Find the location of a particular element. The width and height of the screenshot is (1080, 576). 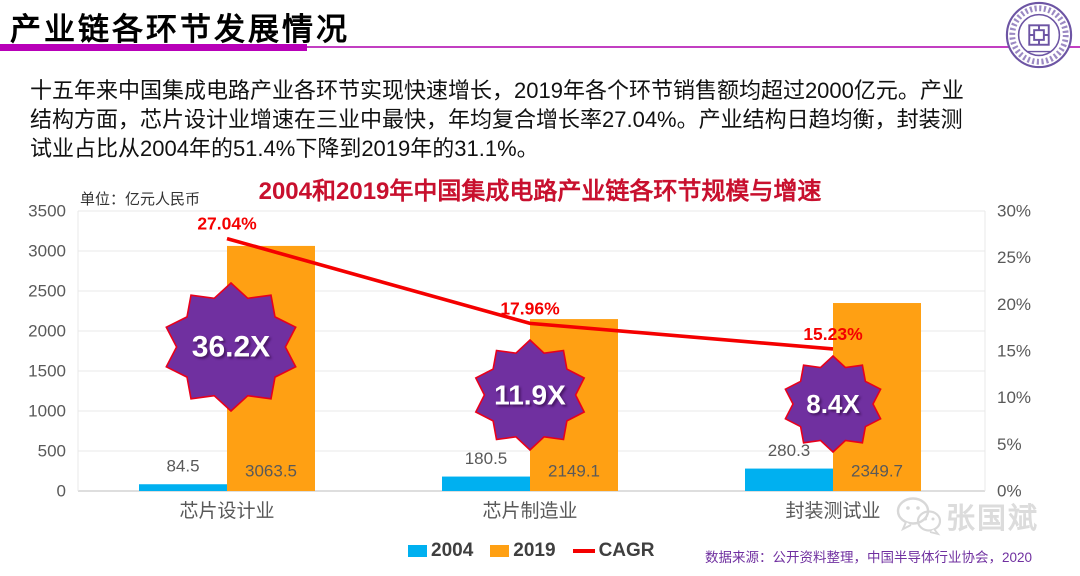

cagr-point-label: 27.04% is located at coordinates (227, 224).